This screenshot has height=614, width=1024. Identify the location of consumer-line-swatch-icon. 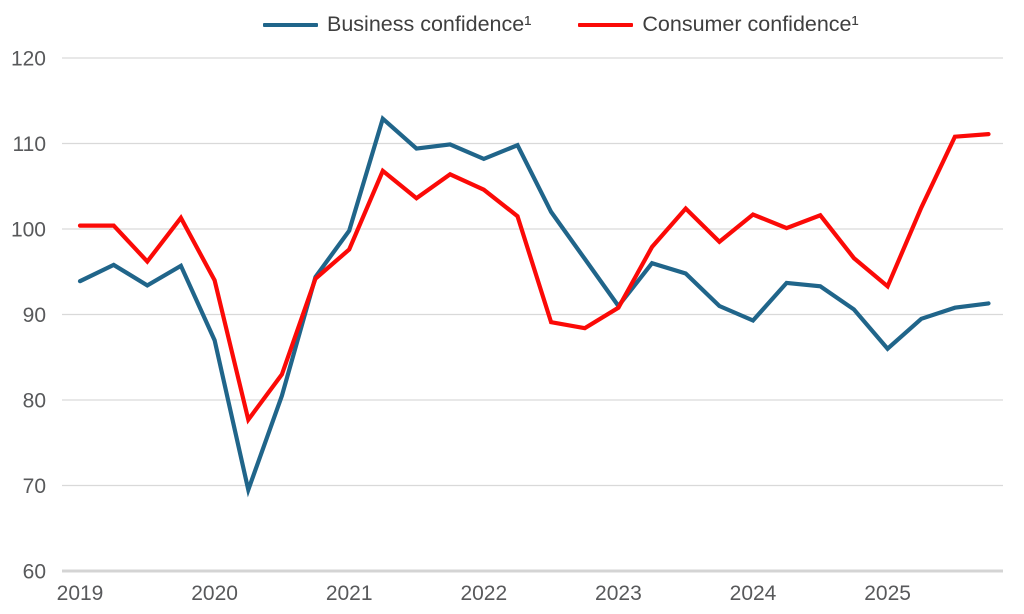
(606, 24).